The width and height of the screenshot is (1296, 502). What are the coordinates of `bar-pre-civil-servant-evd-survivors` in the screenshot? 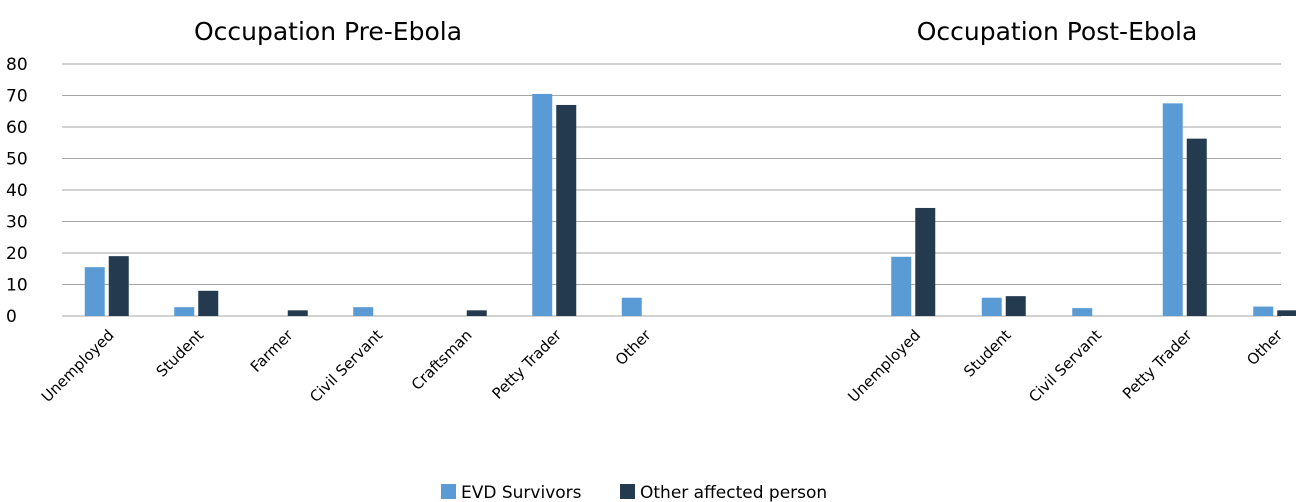 It's located at (363, 311).